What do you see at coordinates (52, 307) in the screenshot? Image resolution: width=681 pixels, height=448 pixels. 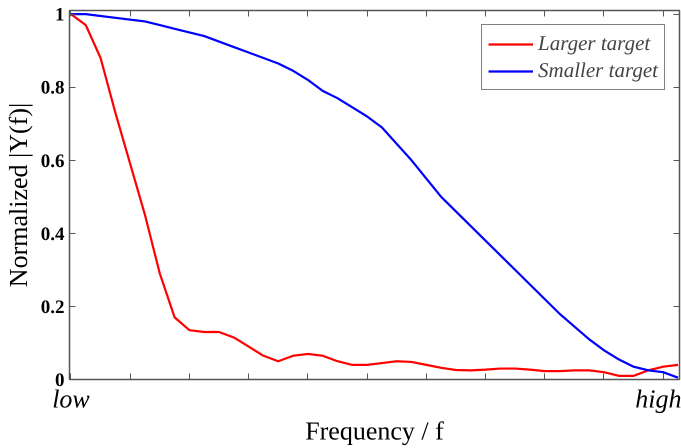 I see `y-tick-label: 0.2` at bounding box center [52, 307].